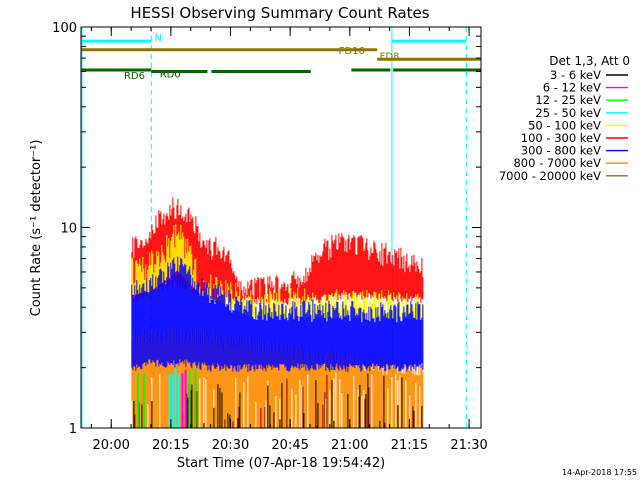 This screenshot has width=640, height=480. Describe the element at coordinates (158, 38) in the screenshot. I see `flag-label-n: N` at that location.